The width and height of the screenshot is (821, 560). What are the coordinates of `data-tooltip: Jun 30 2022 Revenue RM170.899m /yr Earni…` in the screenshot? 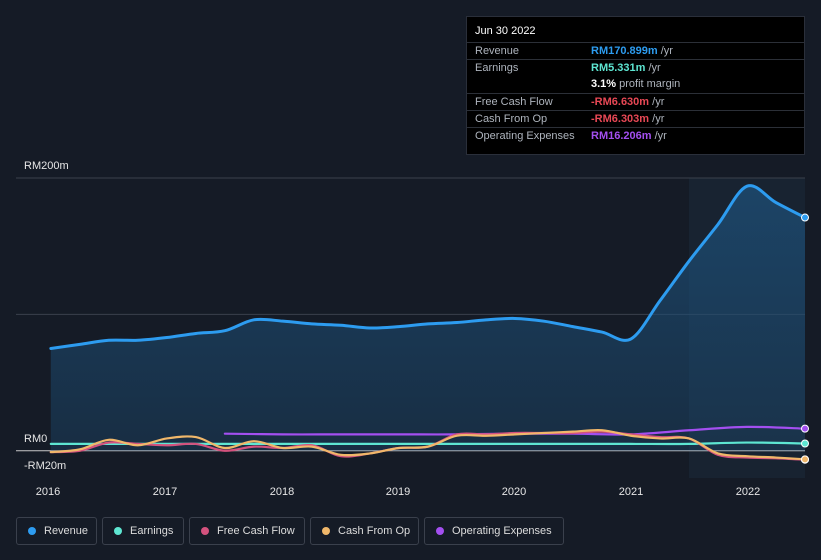 It's located at (635, 85).